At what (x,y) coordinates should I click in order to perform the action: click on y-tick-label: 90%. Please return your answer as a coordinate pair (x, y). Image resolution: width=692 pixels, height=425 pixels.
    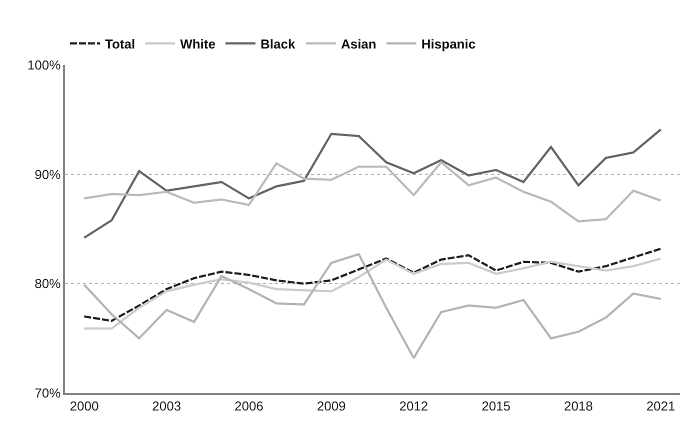
    Looking at the image, I should click on (48, 174).